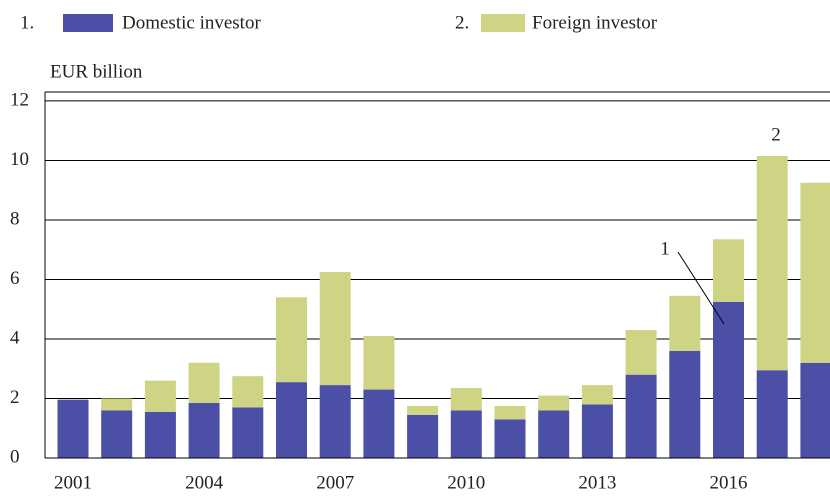 This screenshot has width=830, height=496. Describe the element at coordinates (597, 482) in the screenshot. I see `x-tick-label: 2013` at that location.